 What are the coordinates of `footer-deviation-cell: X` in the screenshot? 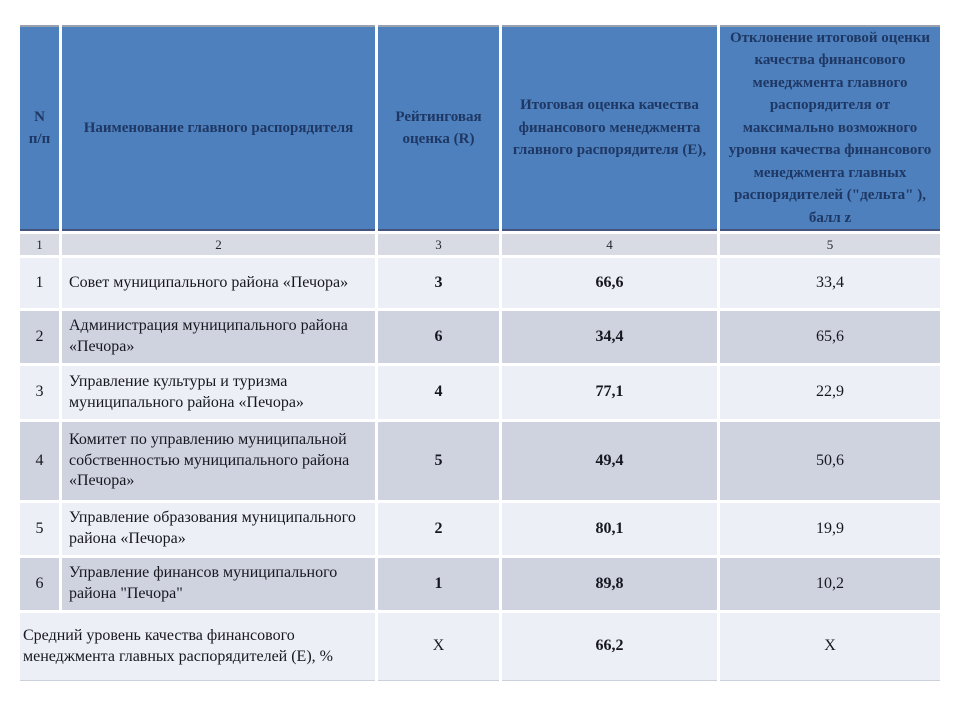 It's located at (830, 647).